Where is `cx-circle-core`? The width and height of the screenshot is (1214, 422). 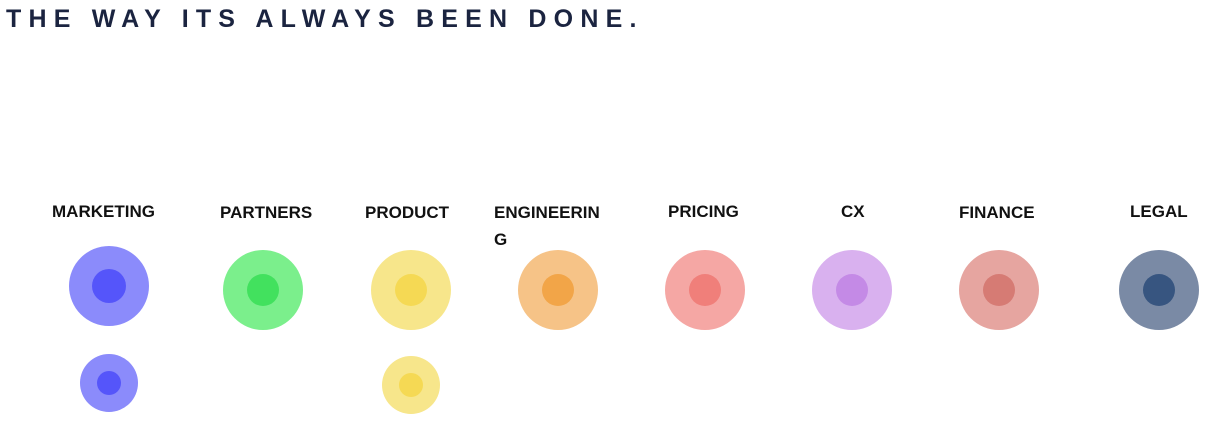
cx-circle-core is located at coordinates (852, 290).